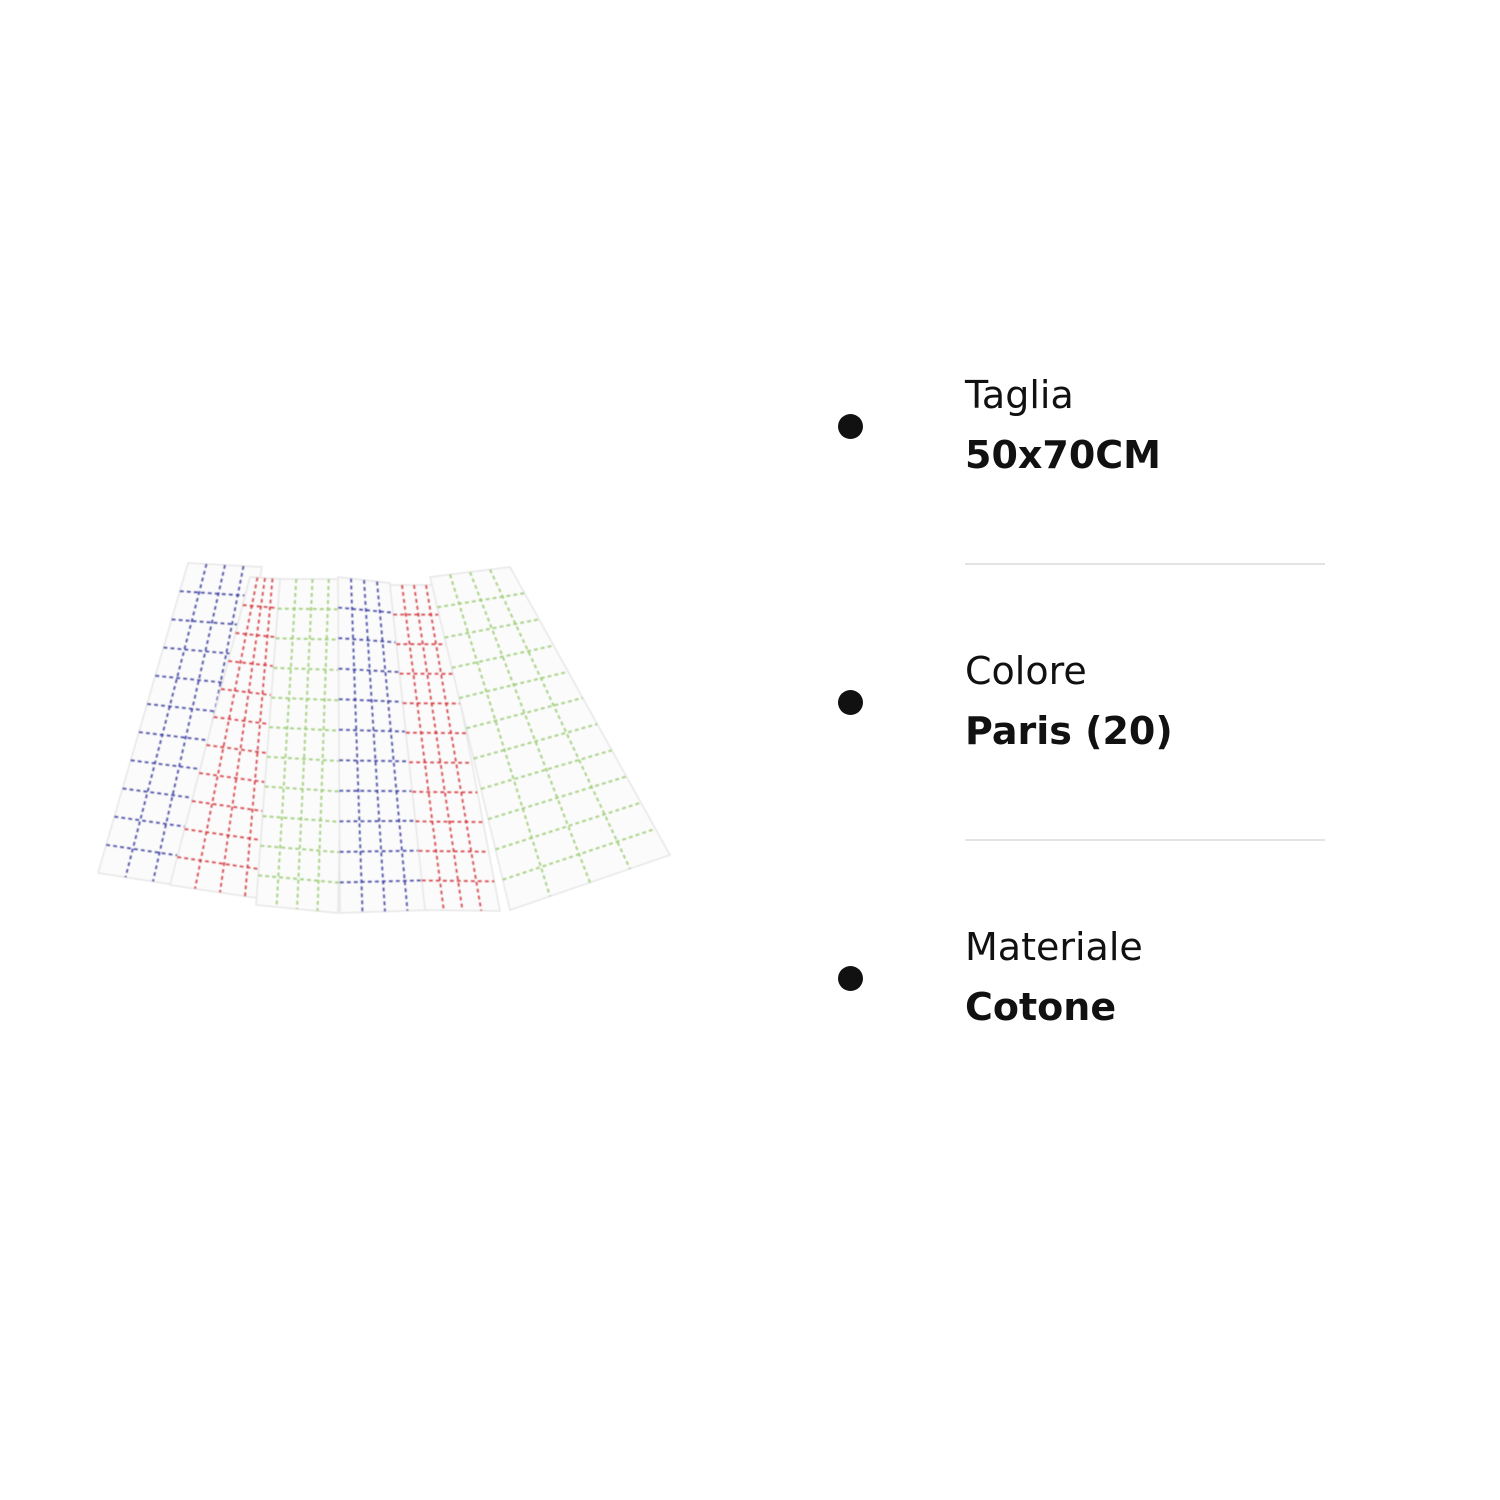  I want to click on product-image, so click(385, 745).